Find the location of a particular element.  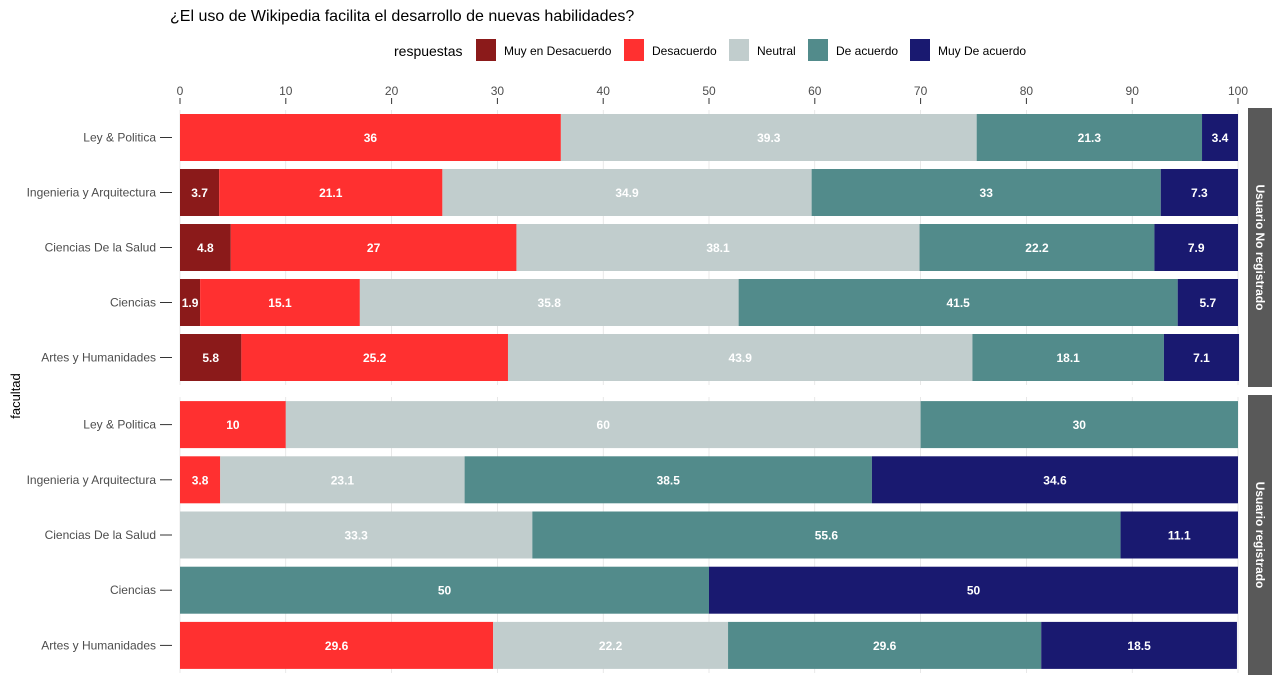

data-label: 18.1 is located at coordinates (1069, 358).